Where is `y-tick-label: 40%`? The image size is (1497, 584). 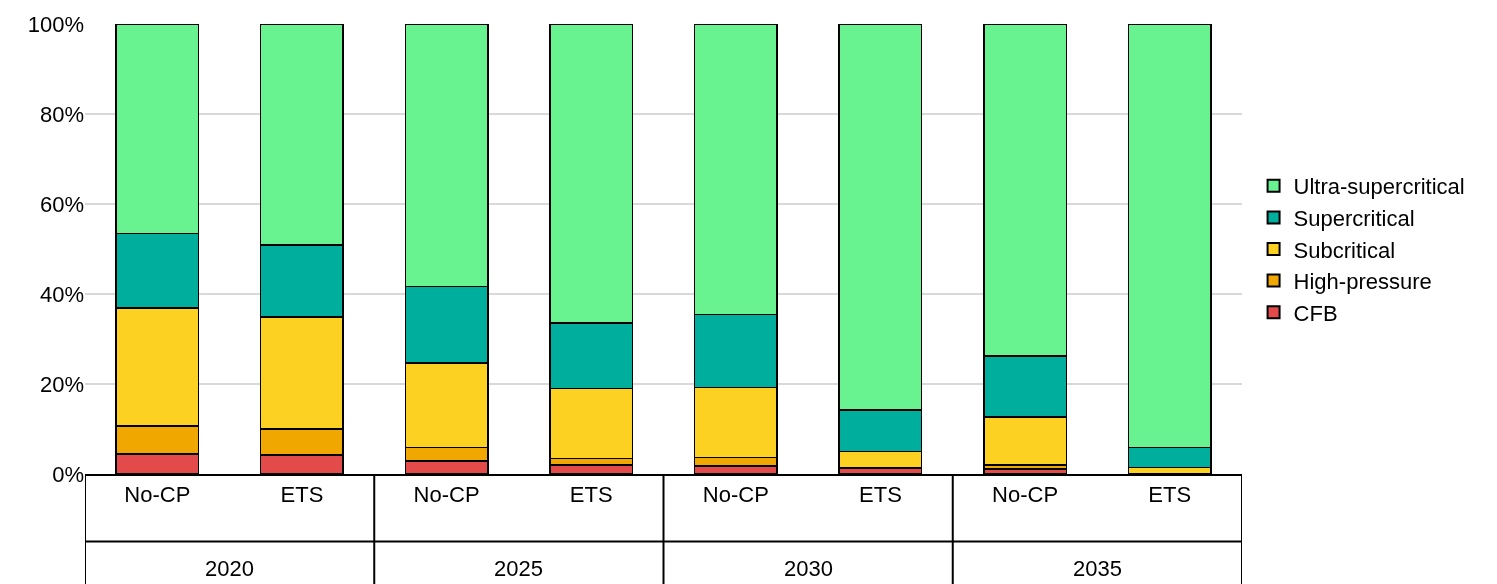 y-tick-label: 40% is located at coordinates (61, 294).